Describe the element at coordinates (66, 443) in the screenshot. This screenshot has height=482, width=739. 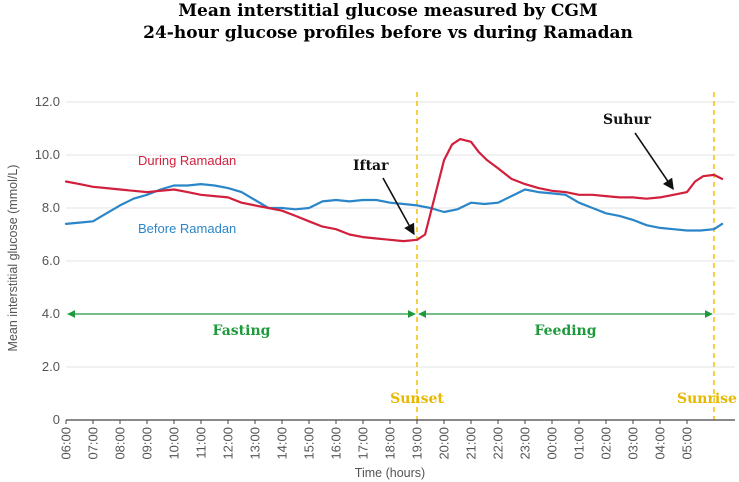
I see `x-tick-label: 06:00` at that location.